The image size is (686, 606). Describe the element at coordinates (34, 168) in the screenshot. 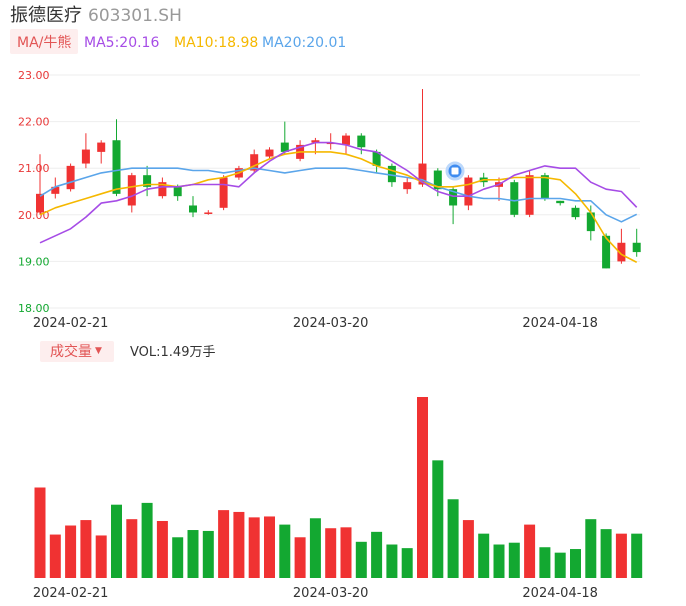

I see `y-tick-label: 21.00` at that location.